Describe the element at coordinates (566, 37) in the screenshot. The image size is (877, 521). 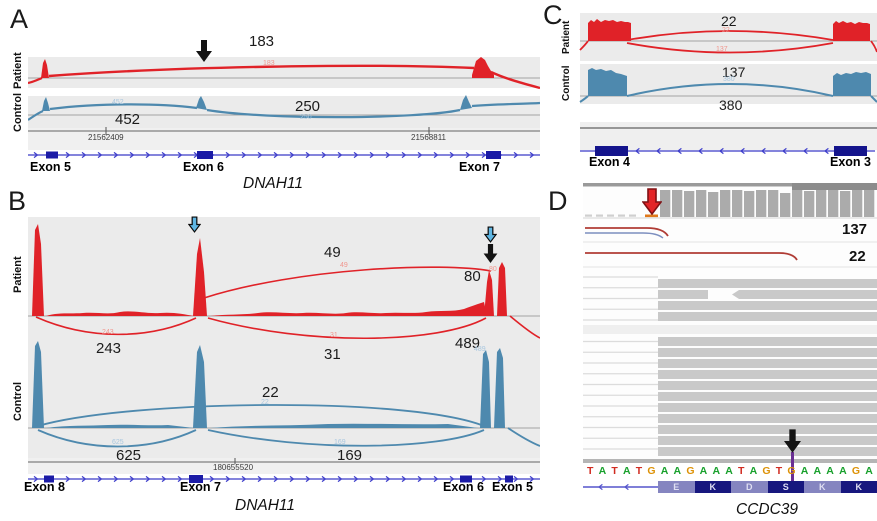
I see `panel-c-patient-label: Patient` at that location.